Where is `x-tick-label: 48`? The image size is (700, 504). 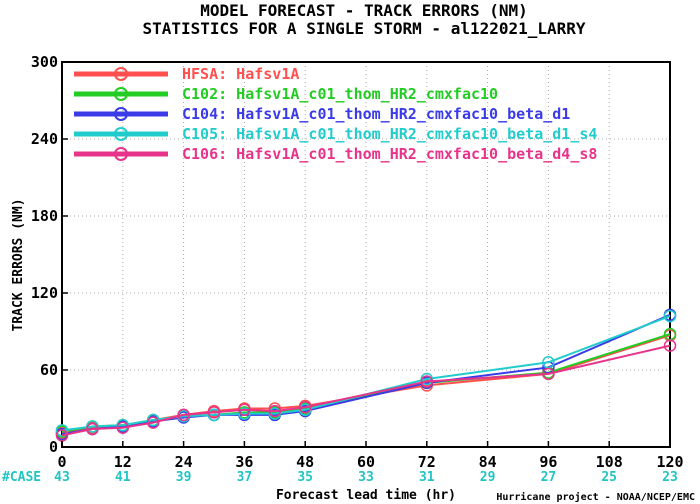 x-tick-label: 48 is located at coordinates (305, 462).